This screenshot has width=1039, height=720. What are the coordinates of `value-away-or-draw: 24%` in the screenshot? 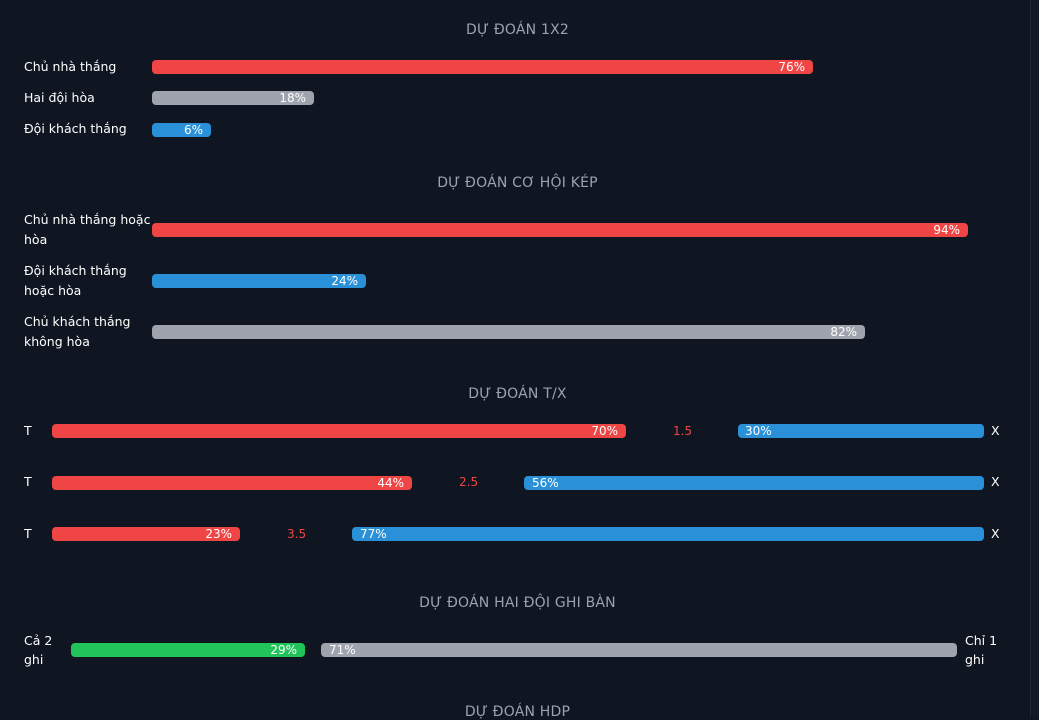 It's located at (344, 281).